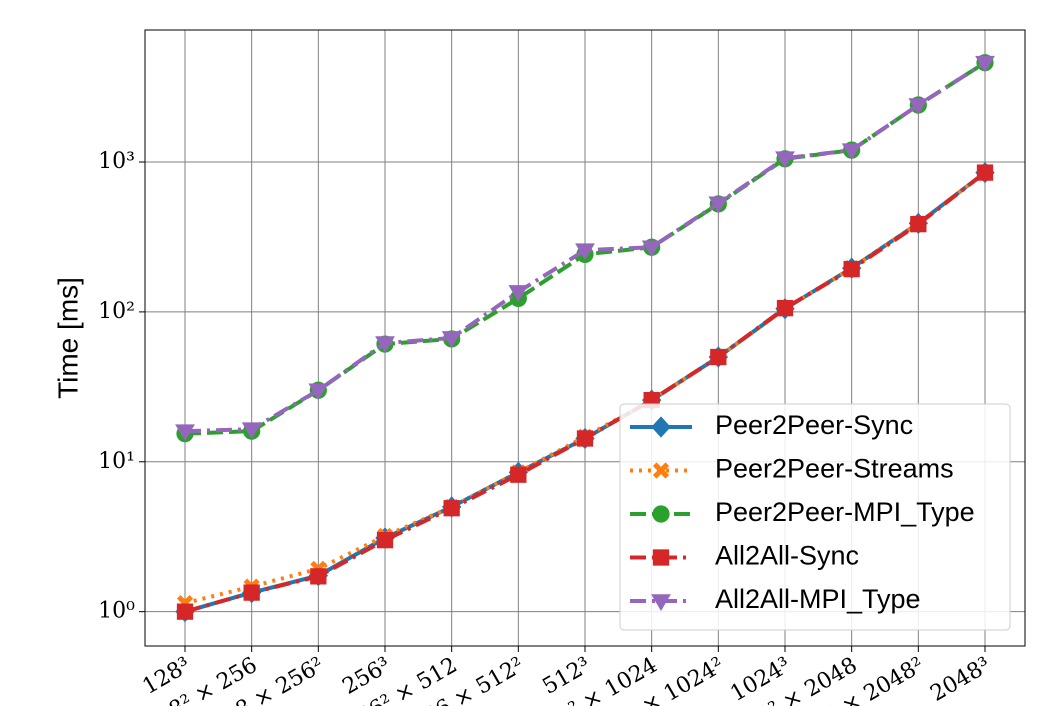 The image size is (1045, 706). What do you see at coordinates (116, 311) in the screenshot?
I see `y-tick-label: 10²` at bounding box center [116, 311].